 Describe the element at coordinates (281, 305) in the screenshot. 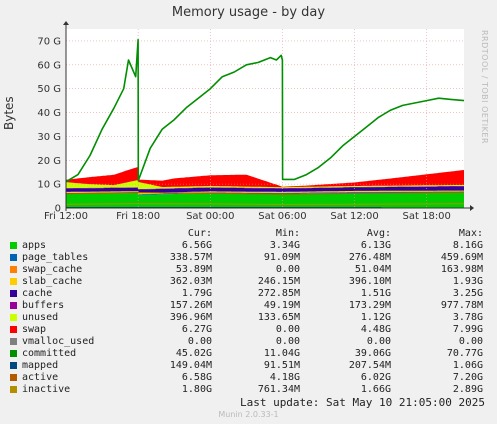

I see `legend-min: 49.19M` at that location.